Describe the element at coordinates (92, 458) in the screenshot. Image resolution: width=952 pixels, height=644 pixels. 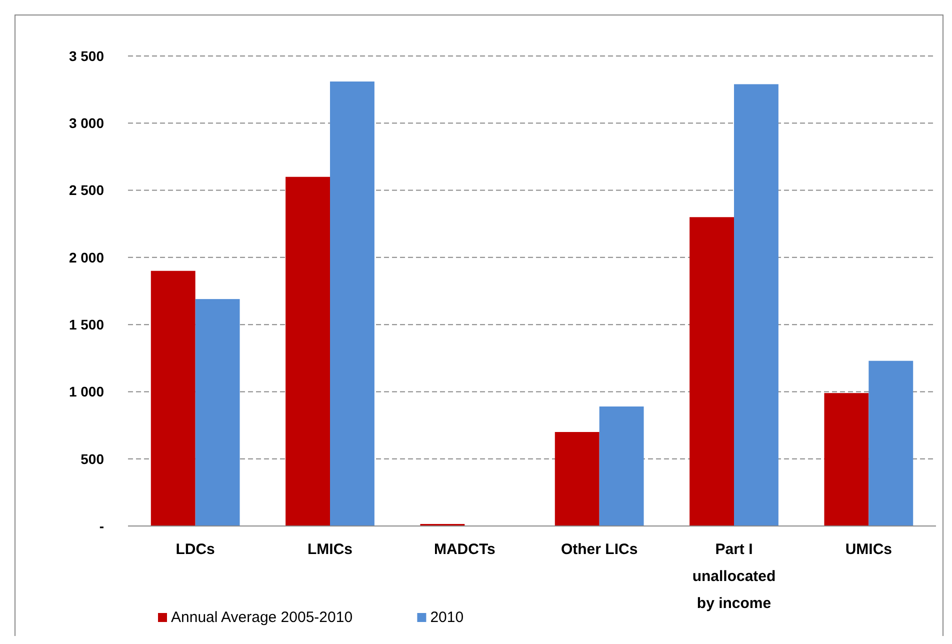
I see `y-tick-label: 500` at that location.